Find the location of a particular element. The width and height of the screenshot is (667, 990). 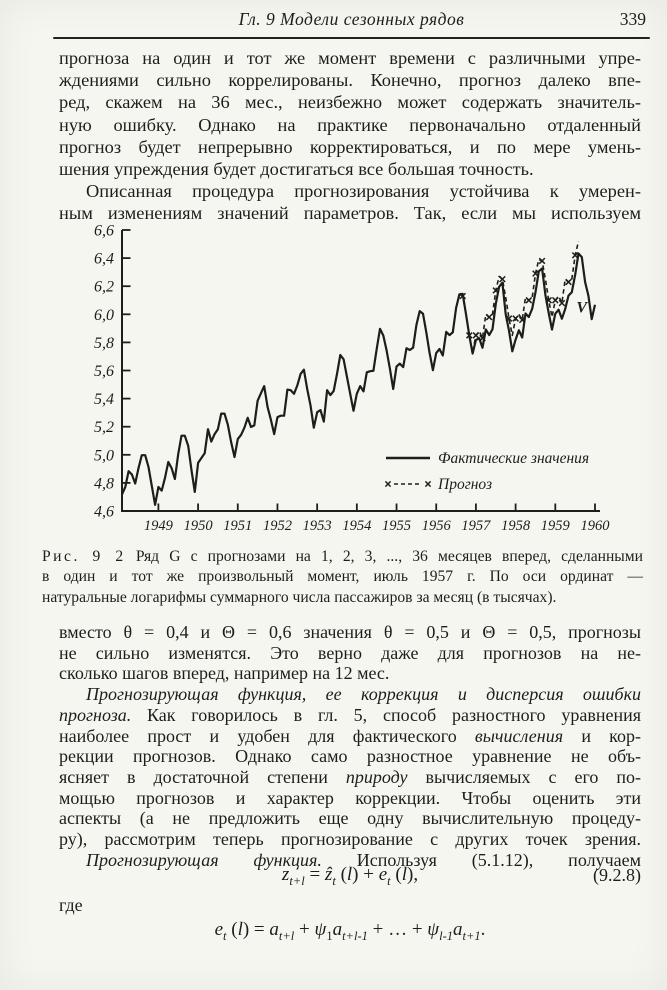

page-header: Гл. 9 Модели сезонных рядов 339 is located at coordinates (351, 21).